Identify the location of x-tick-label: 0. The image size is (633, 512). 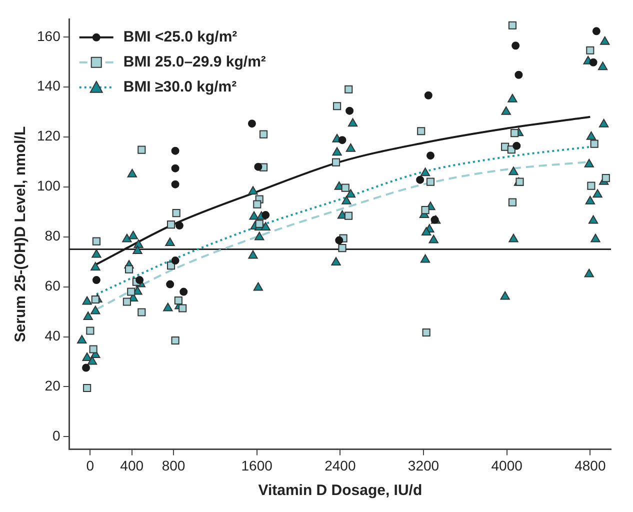
(90, 465).